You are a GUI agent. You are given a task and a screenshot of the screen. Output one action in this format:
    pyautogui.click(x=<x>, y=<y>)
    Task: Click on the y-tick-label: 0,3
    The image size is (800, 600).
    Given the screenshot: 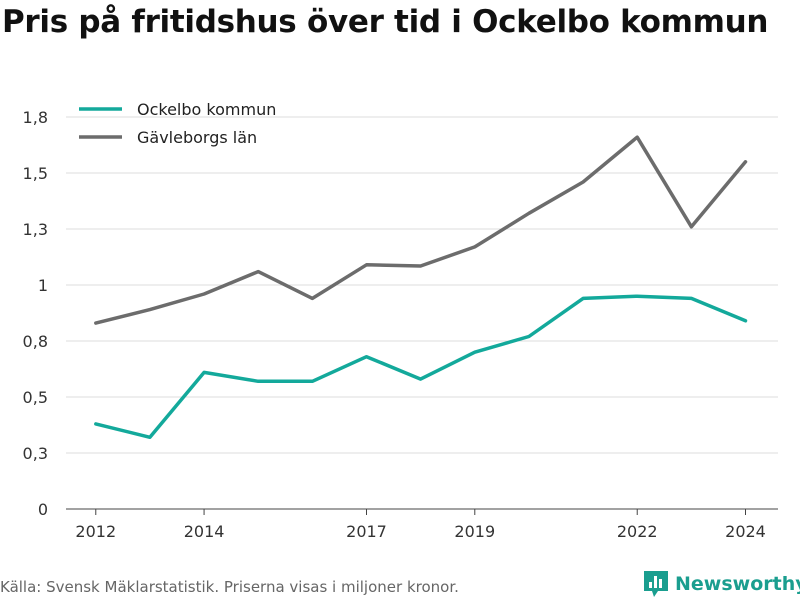 What is the action you would take?
    pyautogui.click(x=35, y=453)
    